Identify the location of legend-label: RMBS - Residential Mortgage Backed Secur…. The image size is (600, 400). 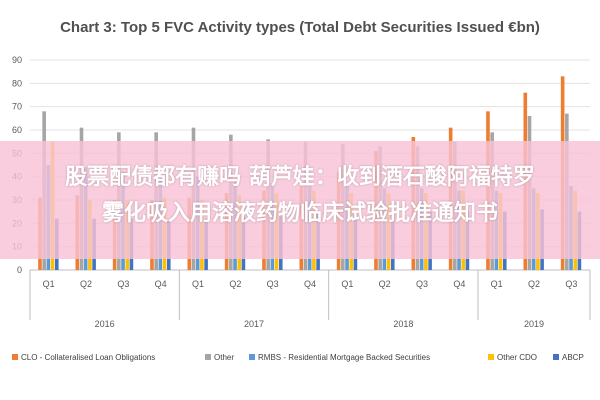
(344, 357).